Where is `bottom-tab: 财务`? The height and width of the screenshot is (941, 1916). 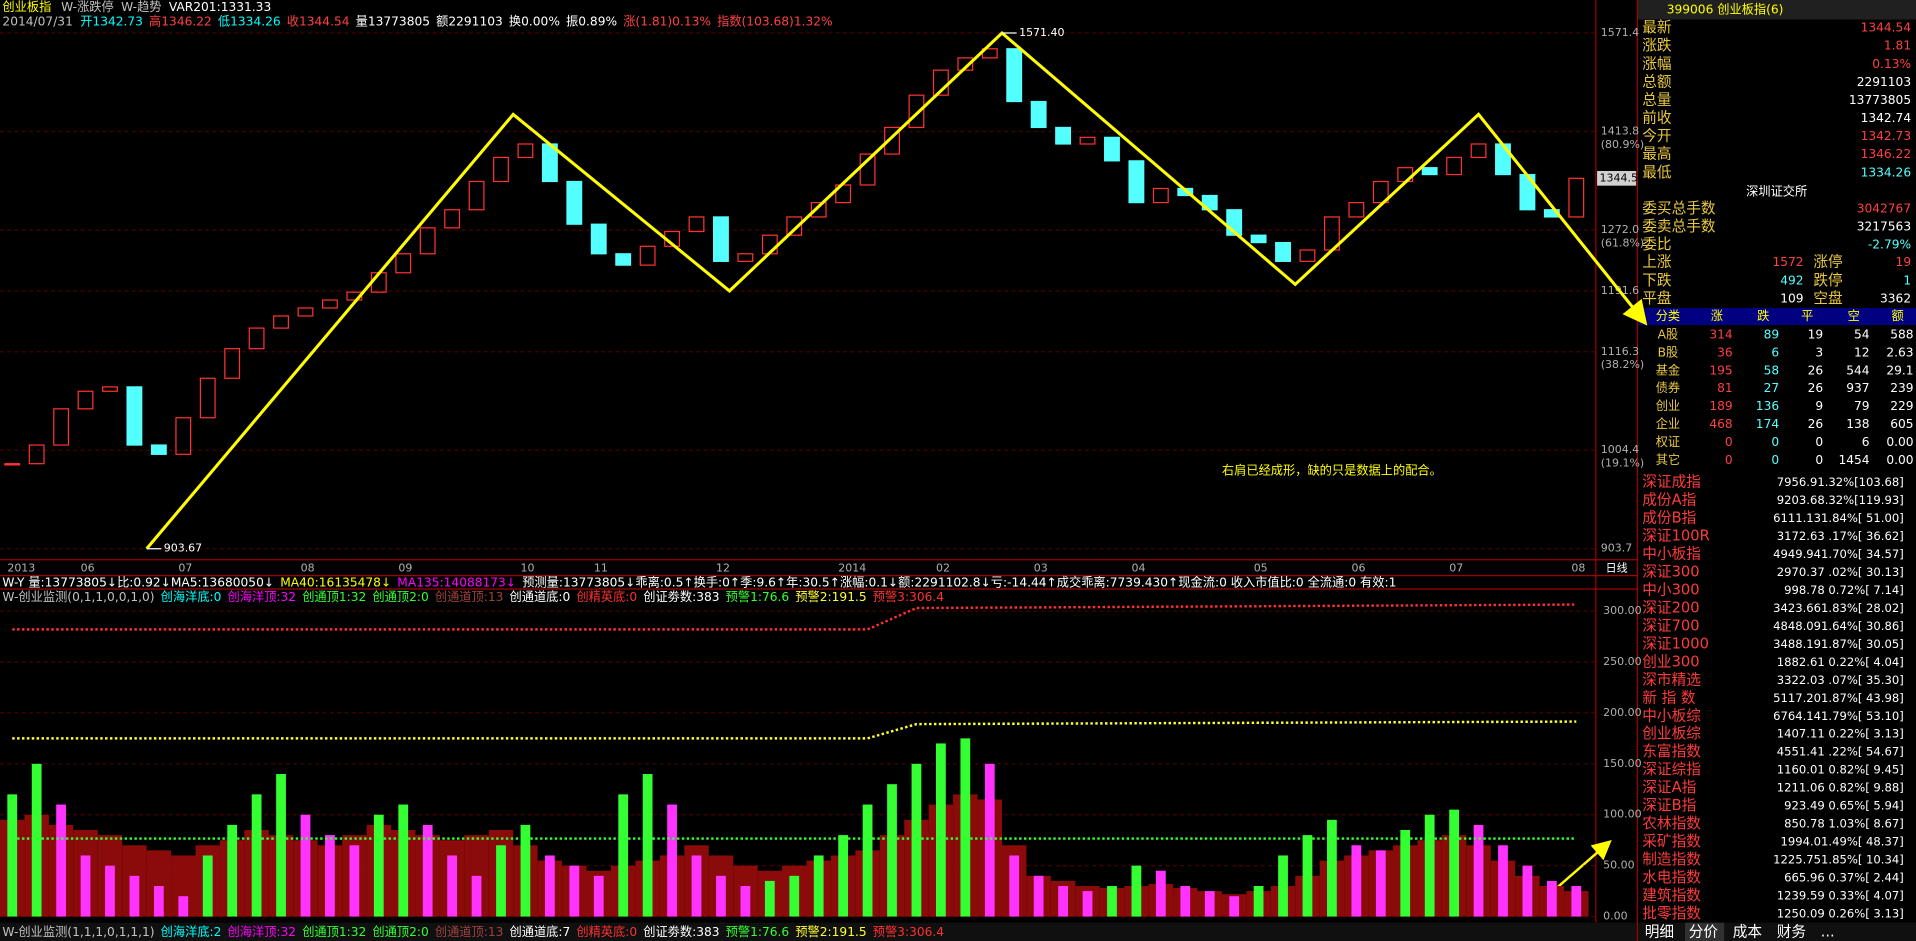 bottom-tab: 财务 is located at coordinates (1792, 931).